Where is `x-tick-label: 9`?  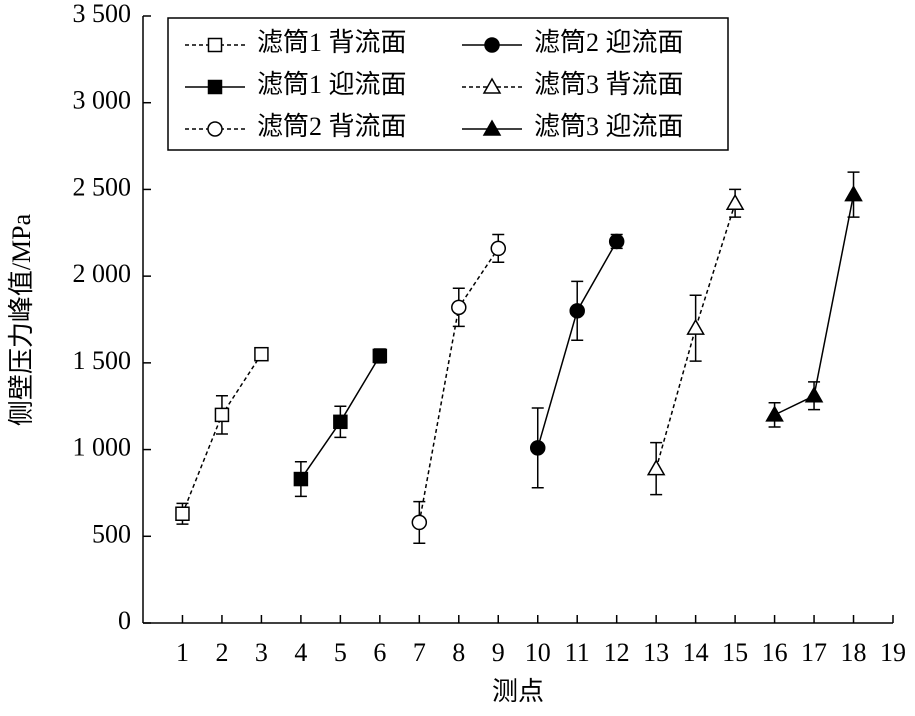 x-tick-label: 9 is located at coordinates (498, 652).